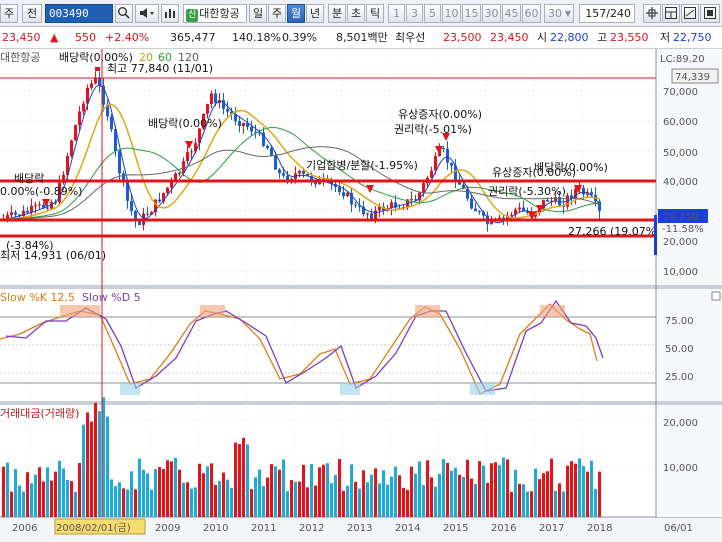  What do you see at coordinates (93, 528) in the screenshot?
I see `x-axis-label: 2008/02/01(금)` at bounding box center [93, 528].